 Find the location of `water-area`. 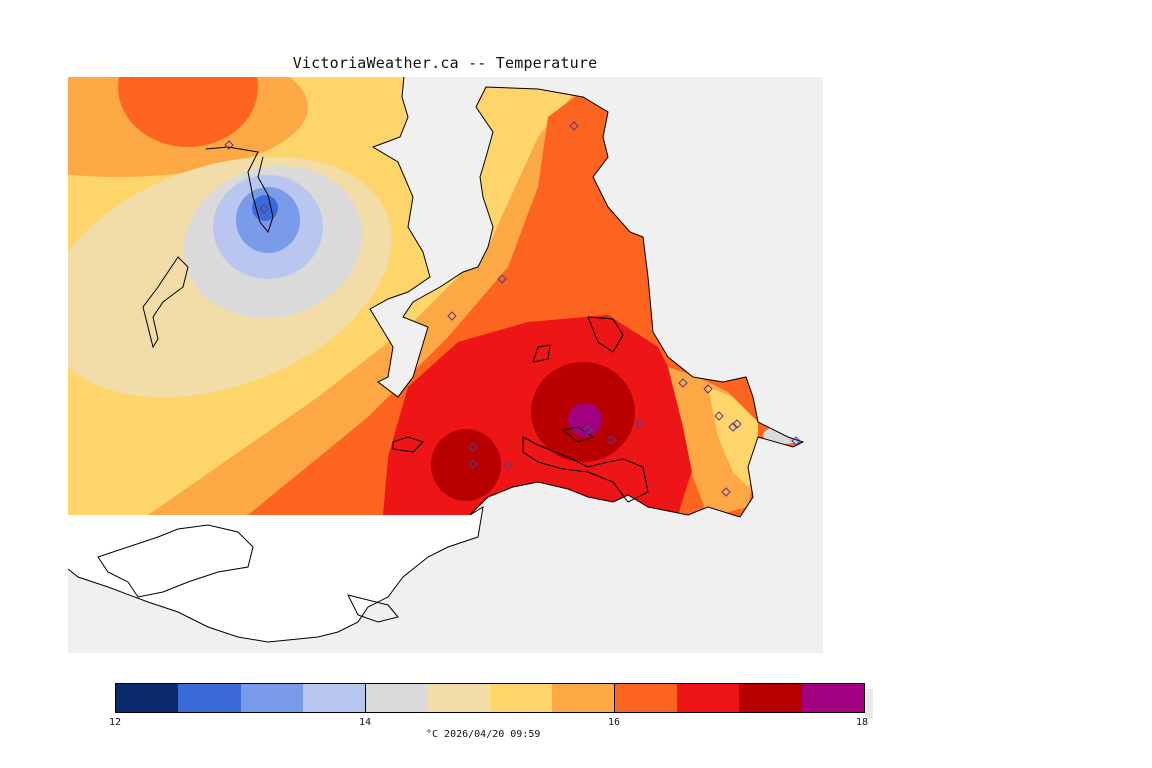

water-area is located at coordinates (275, 574).